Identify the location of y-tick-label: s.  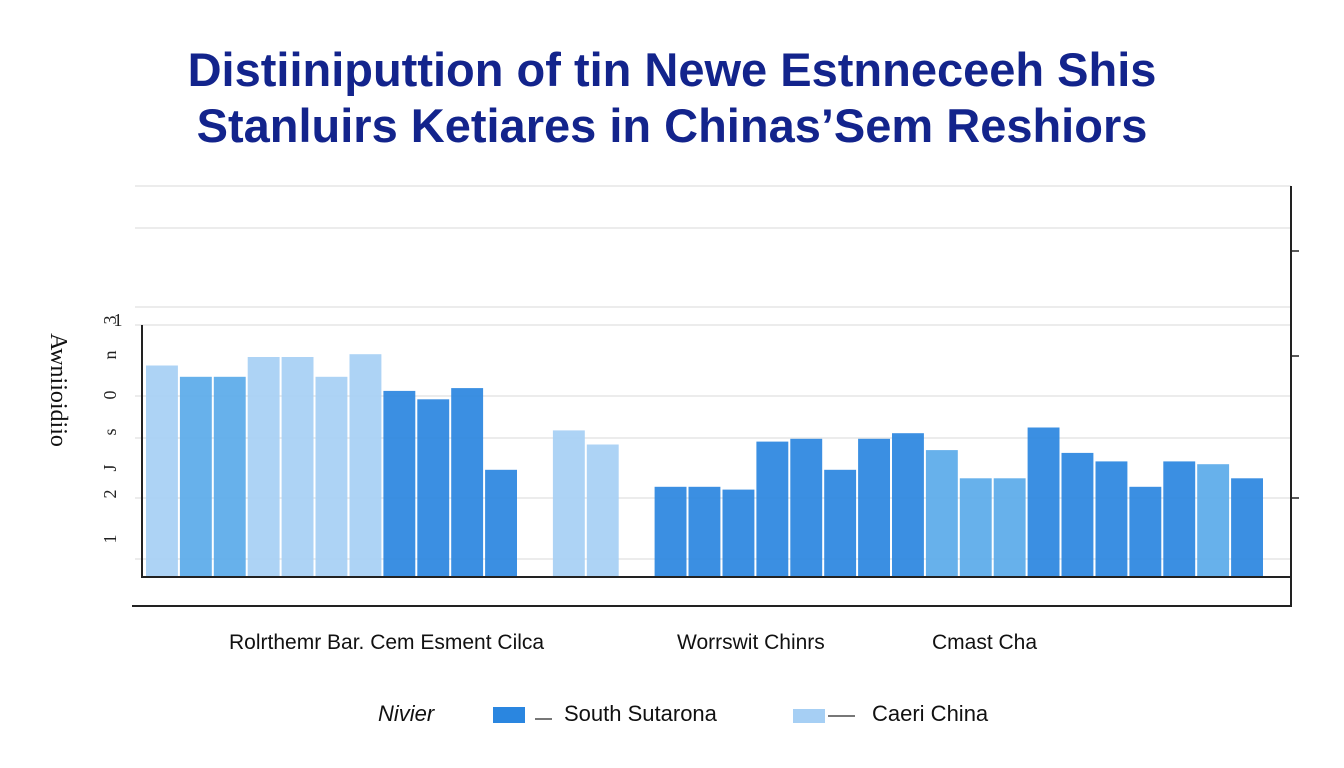
(110, 431).